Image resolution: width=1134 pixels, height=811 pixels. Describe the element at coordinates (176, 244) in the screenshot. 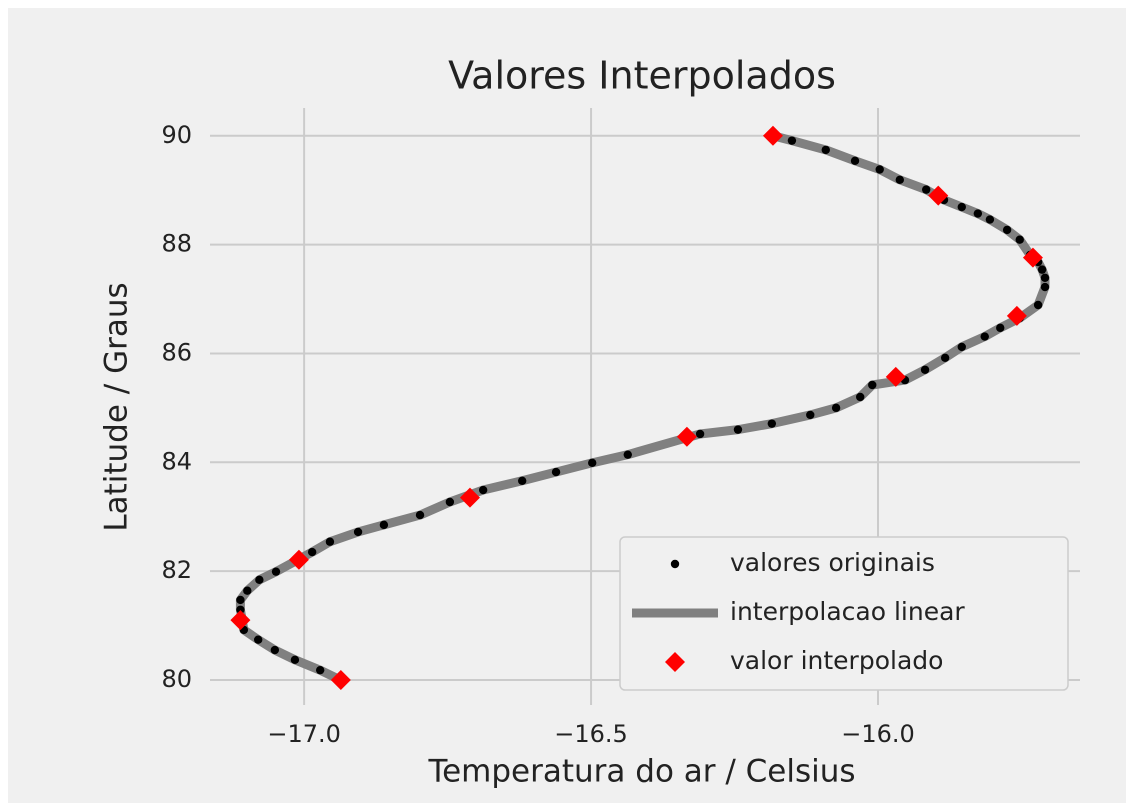

I see `y-tick-label: 88` at that location.